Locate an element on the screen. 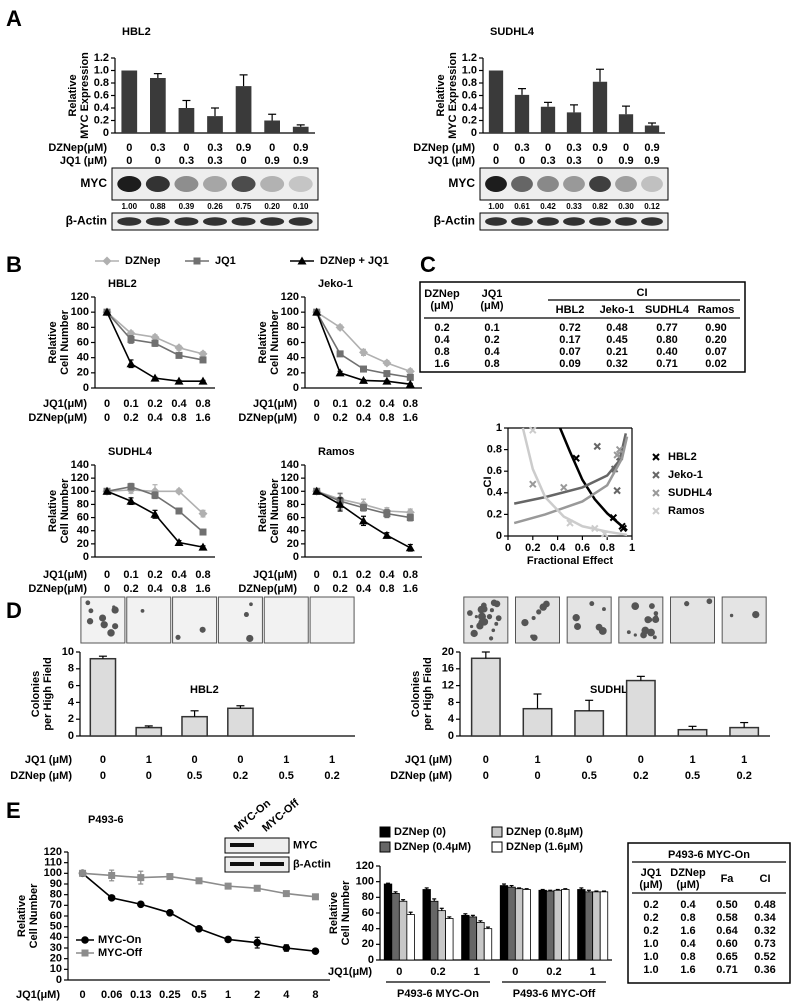 The height and width of the screenshot is (1005, 795). y-tick-label: 20 is located at coordinates (368, 944).